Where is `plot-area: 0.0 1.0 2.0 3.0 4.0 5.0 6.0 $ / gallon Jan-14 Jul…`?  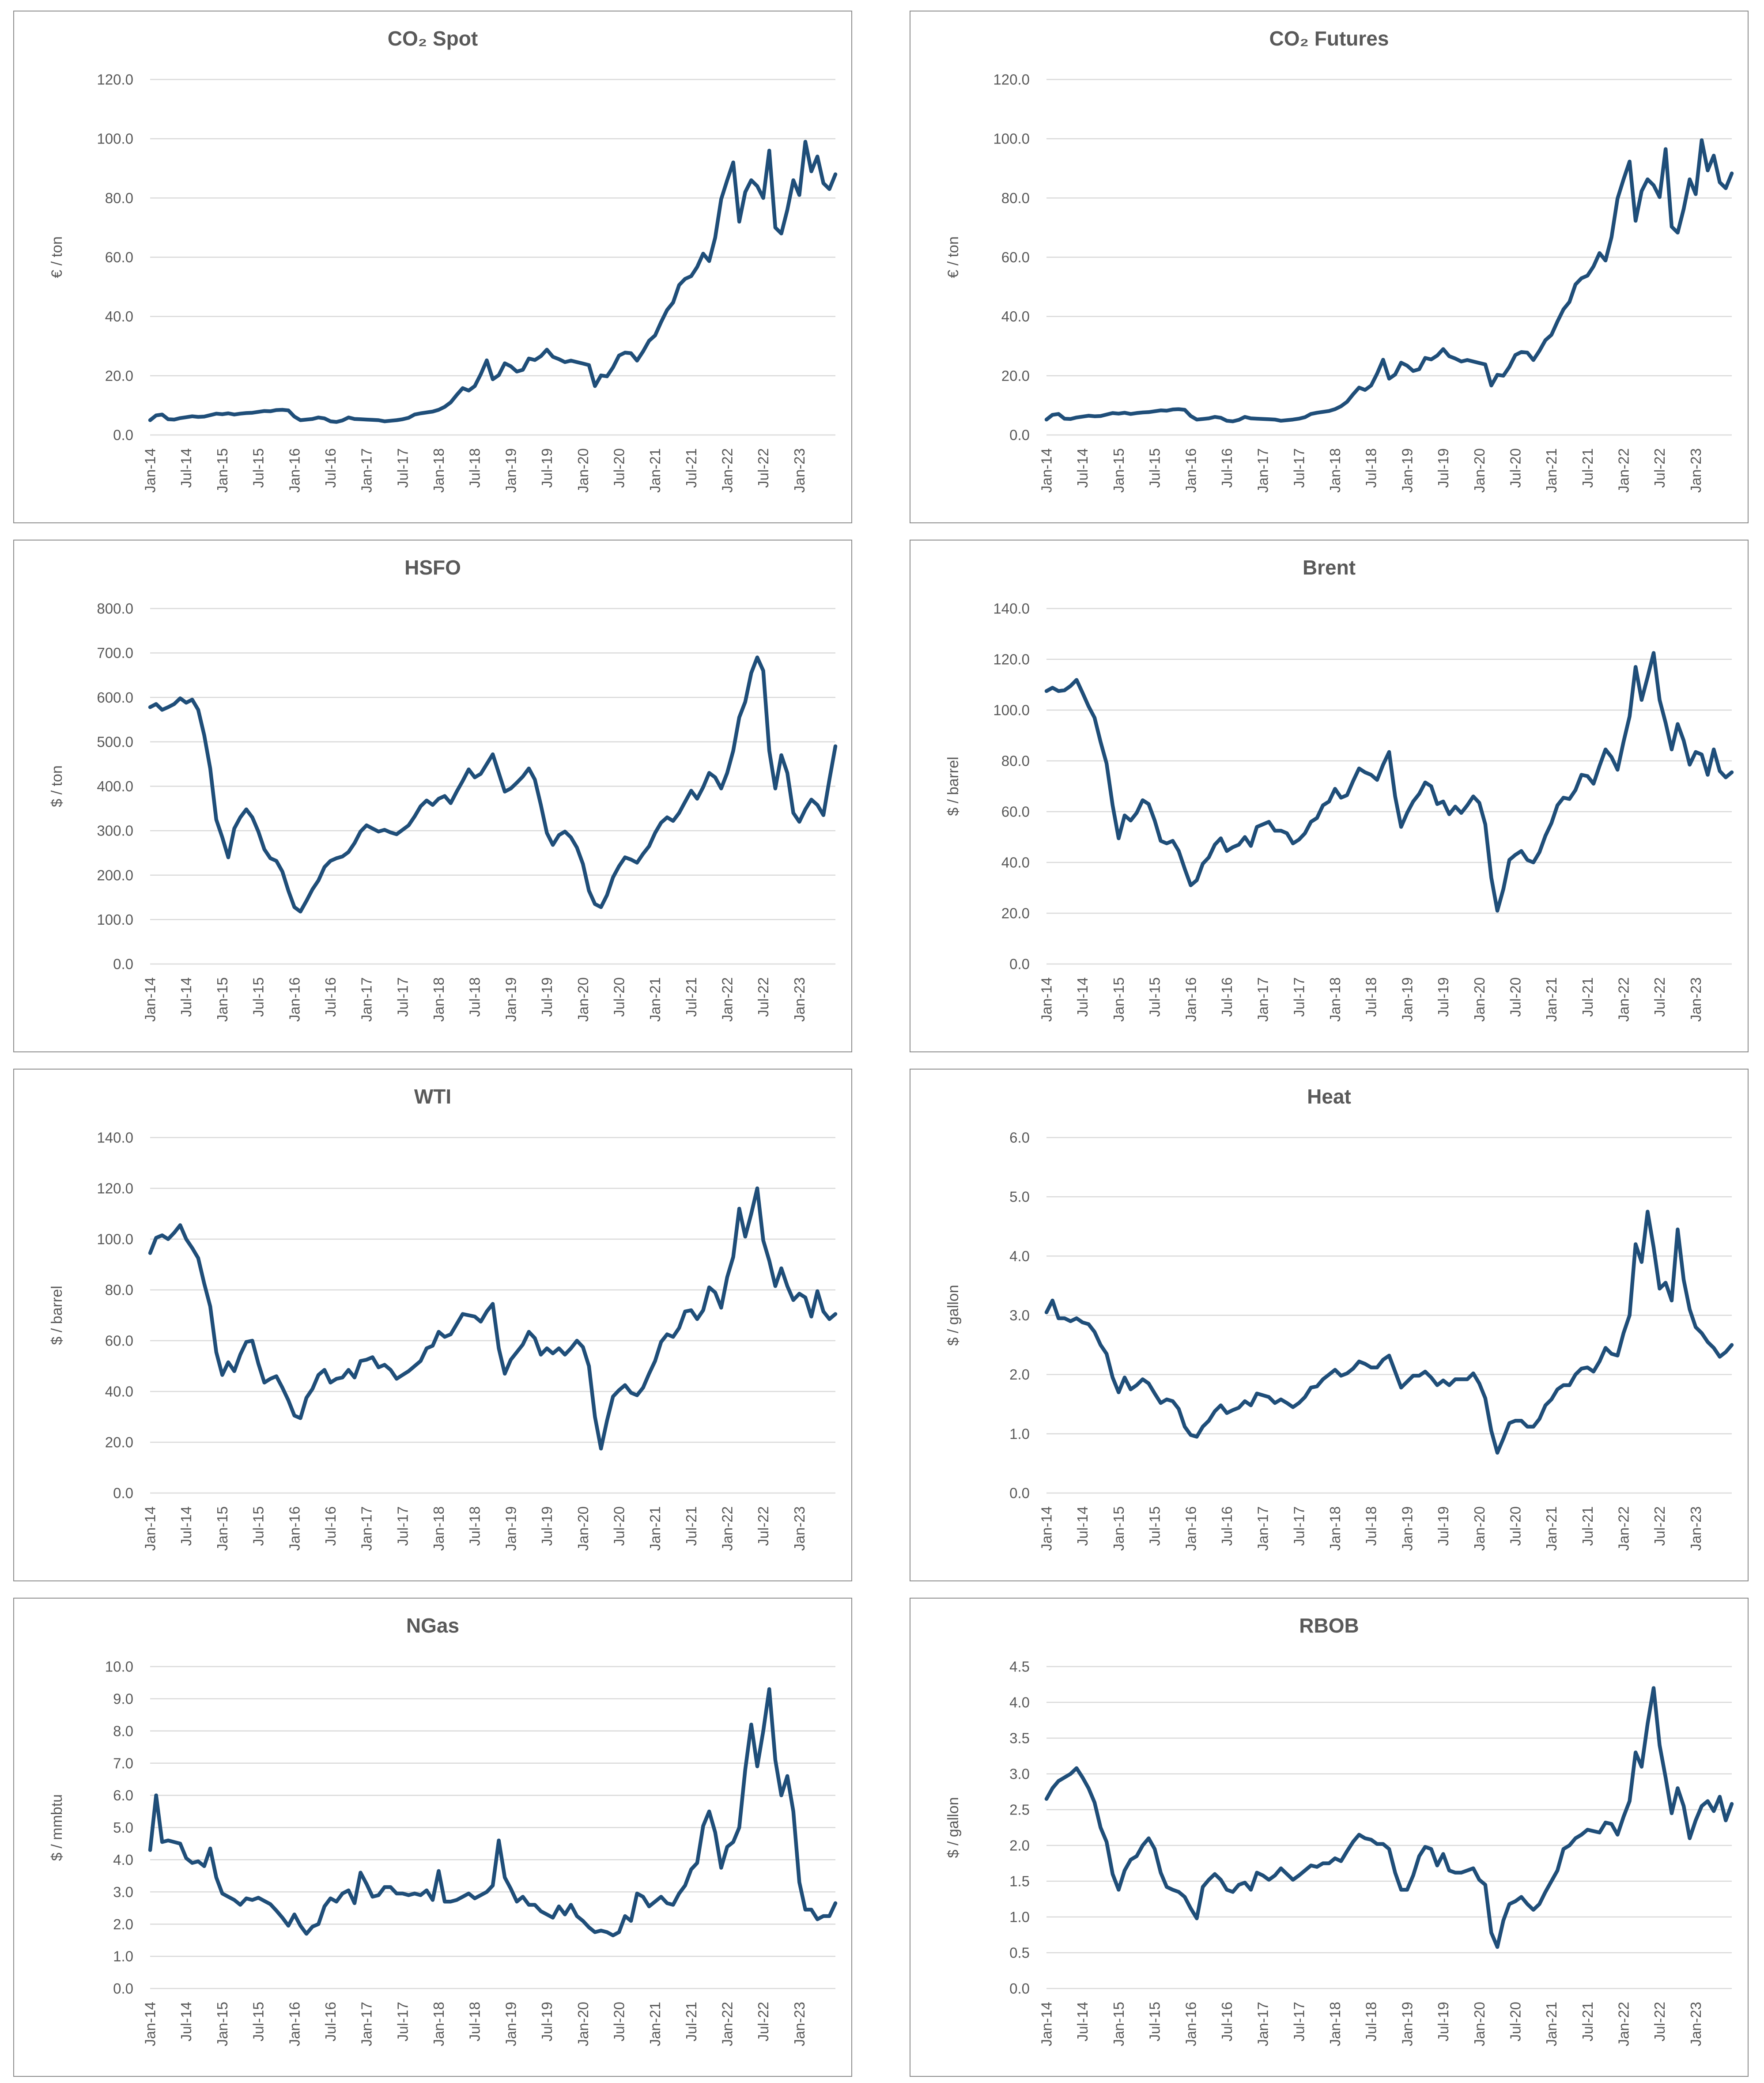
plot-area: 0.0 1.0 2.0 3.0 4.0 5.0 6.0 $ / gallon Jan-14 Jul… is located at coordinates (1340, 1340).